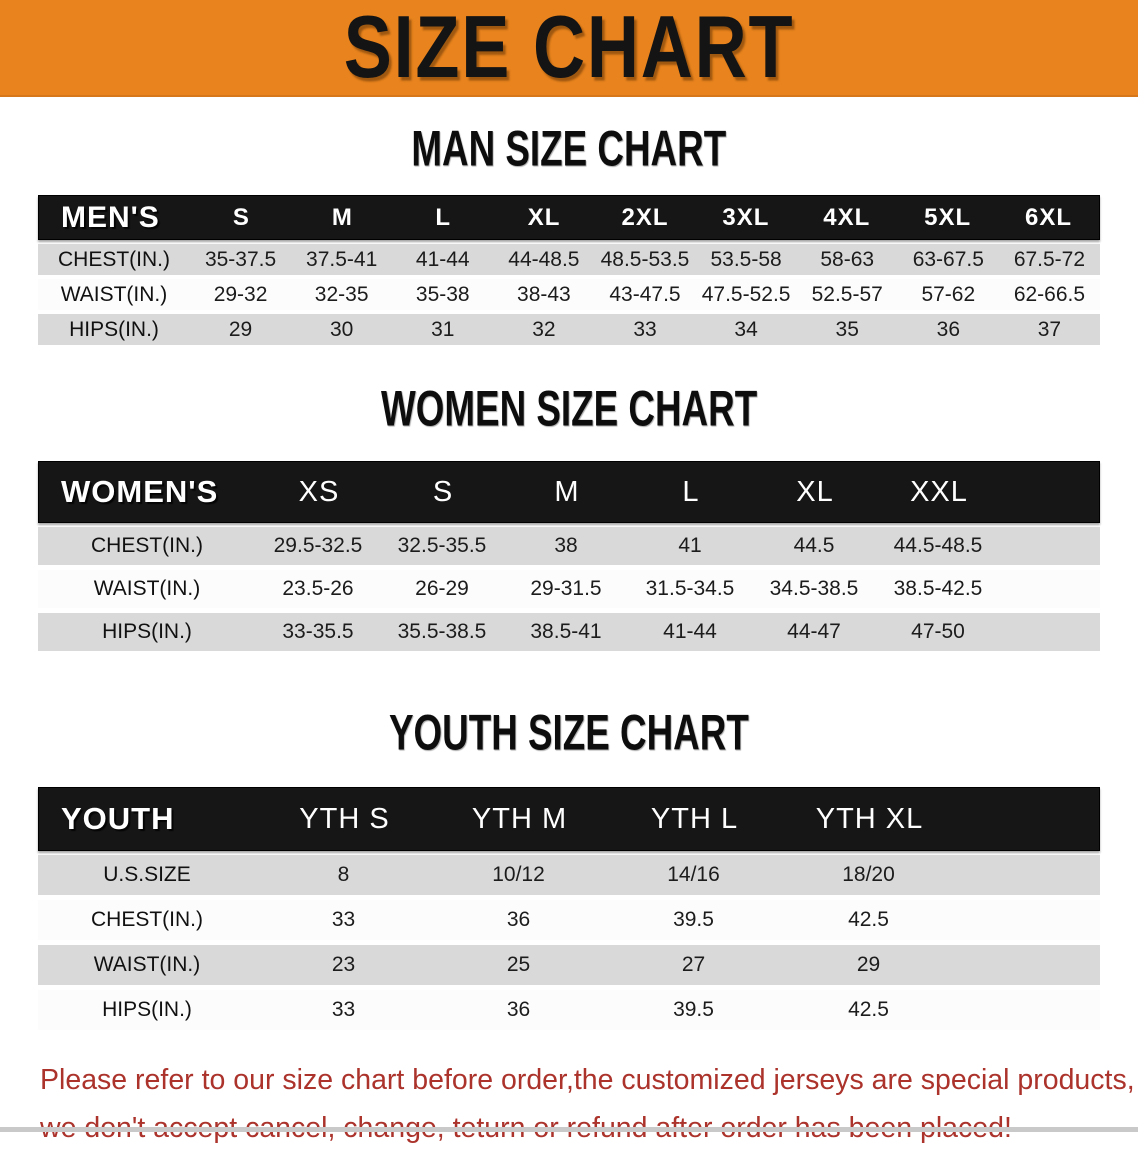 This screenshot has height=1152, width=1138. I want to click on women-column-header: XS, so click(319, 491).